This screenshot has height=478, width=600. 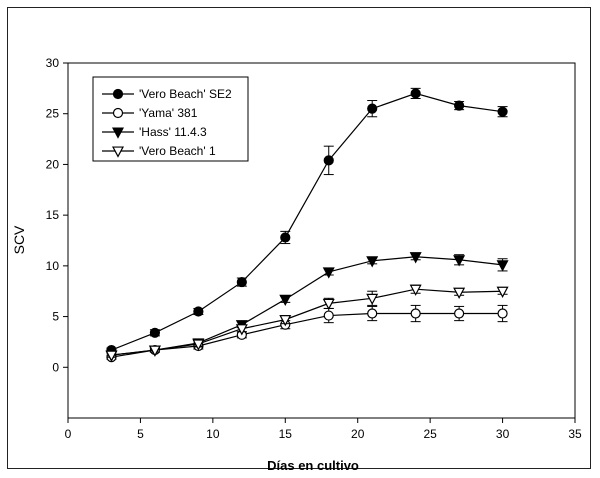 I want to click on x-tick-label: 15, so click(x=286, y=434).